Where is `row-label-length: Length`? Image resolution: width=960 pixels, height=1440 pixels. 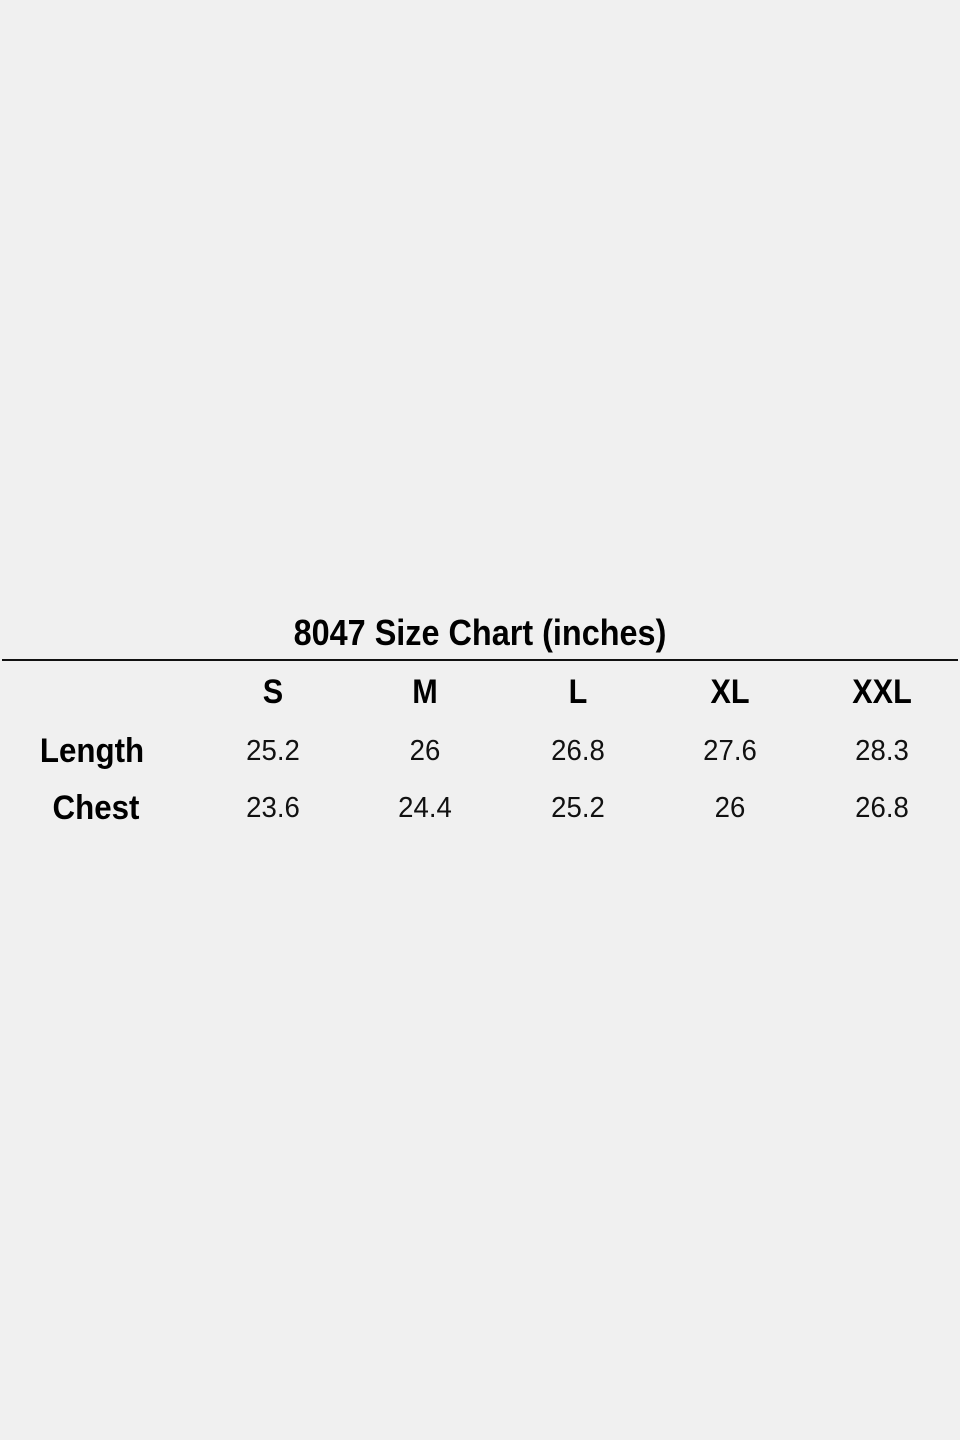 row-label-length: Length is located at coordinates (92, 751).